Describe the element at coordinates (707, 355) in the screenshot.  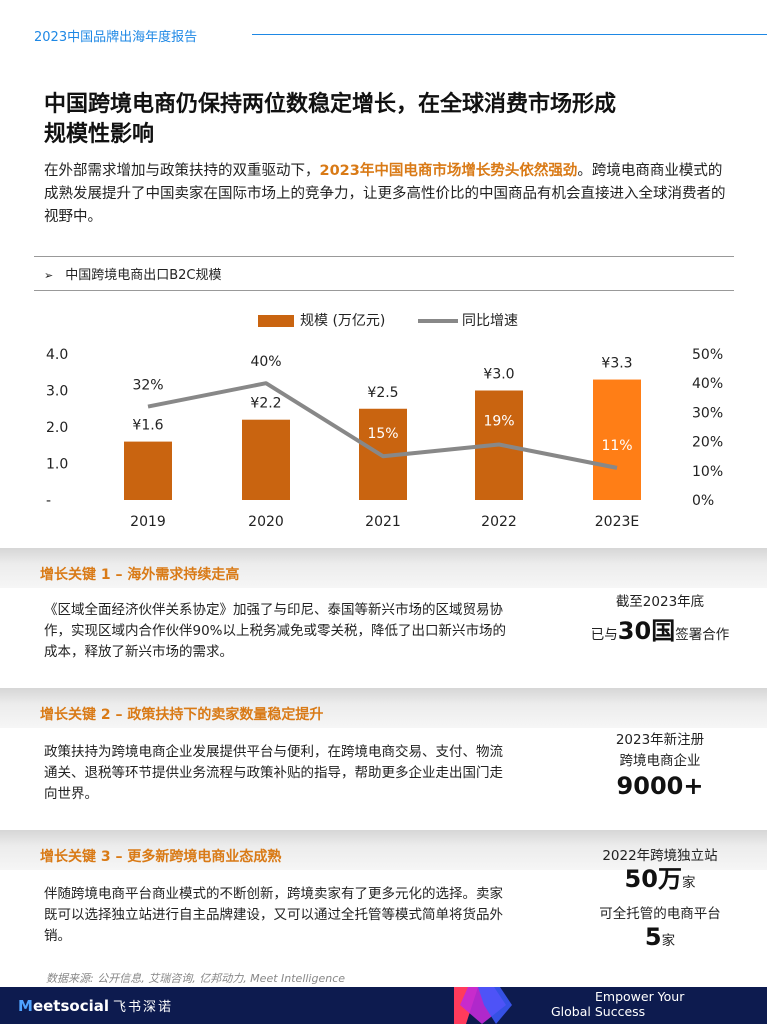
I see `y-right-tick-label: 50%` at that location.